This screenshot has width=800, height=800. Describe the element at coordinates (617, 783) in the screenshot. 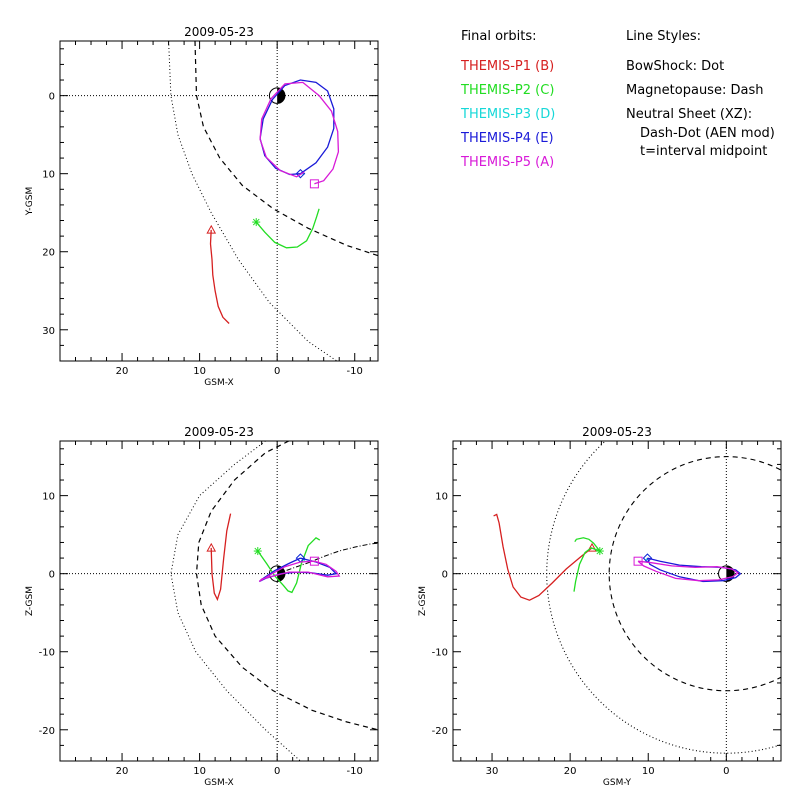

I see `x-axis-label: GSM-Y` at that location.